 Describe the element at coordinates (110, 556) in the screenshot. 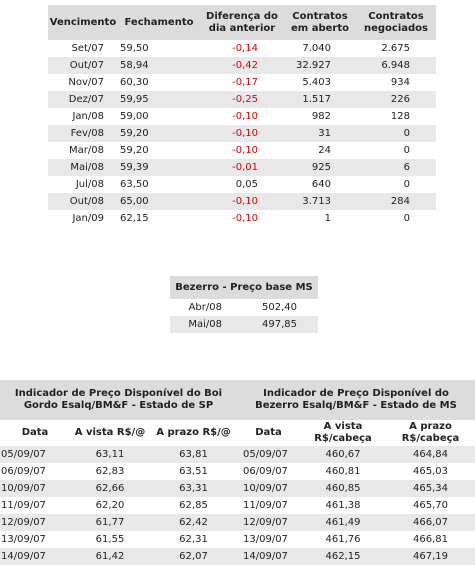

I see `cell: 61,42` at that location.